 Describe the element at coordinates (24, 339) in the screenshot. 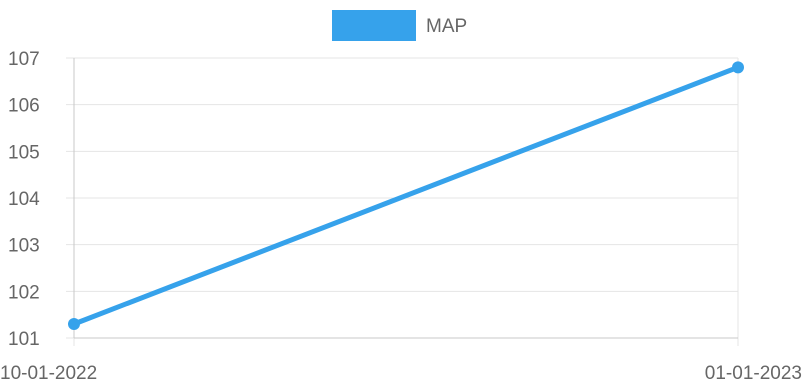

I see `y-tick-label: 101` at that location.